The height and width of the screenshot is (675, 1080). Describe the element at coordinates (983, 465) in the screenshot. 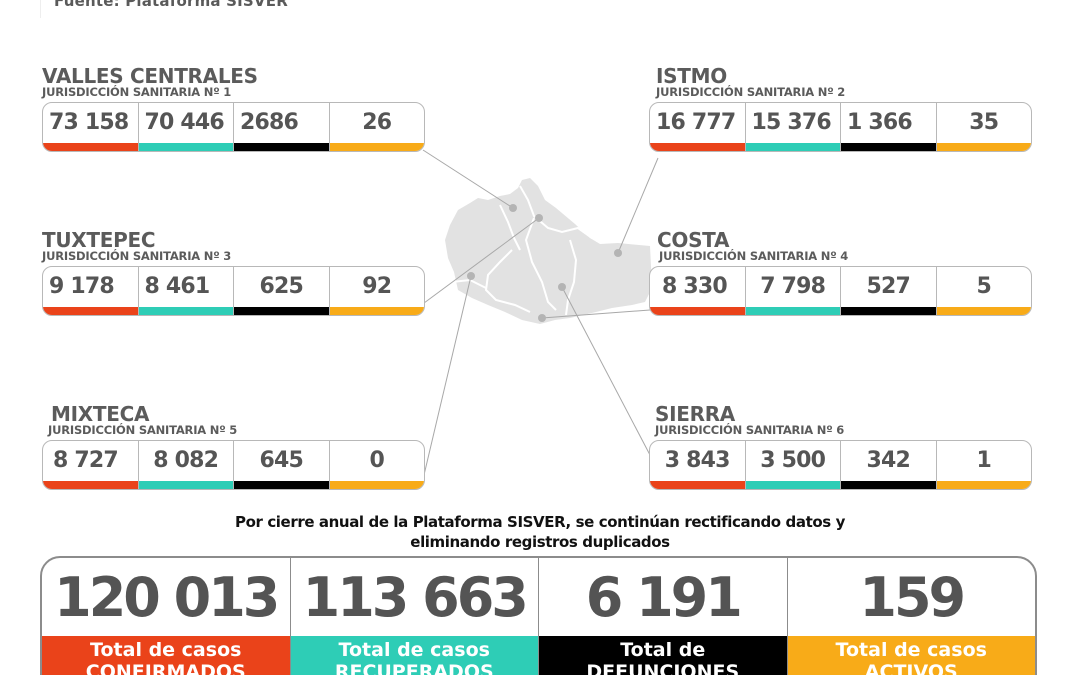

I see `stat-activos: 1` at that location.